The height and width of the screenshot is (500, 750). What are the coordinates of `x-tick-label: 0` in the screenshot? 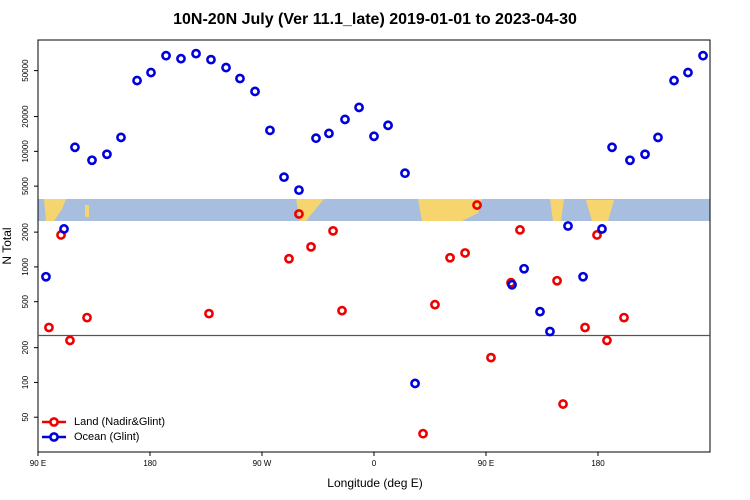 It's located at (374, 463).